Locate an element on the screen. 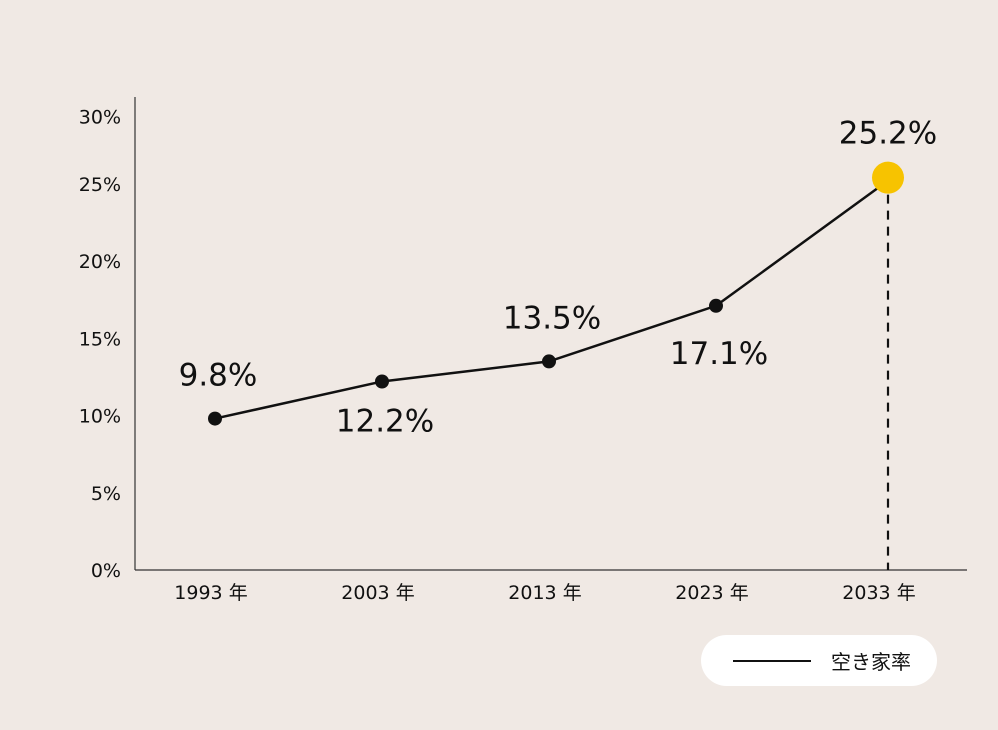 This screenshot has width=998, height=730. data-label: 25.2% is located at coordinates (888, 134).